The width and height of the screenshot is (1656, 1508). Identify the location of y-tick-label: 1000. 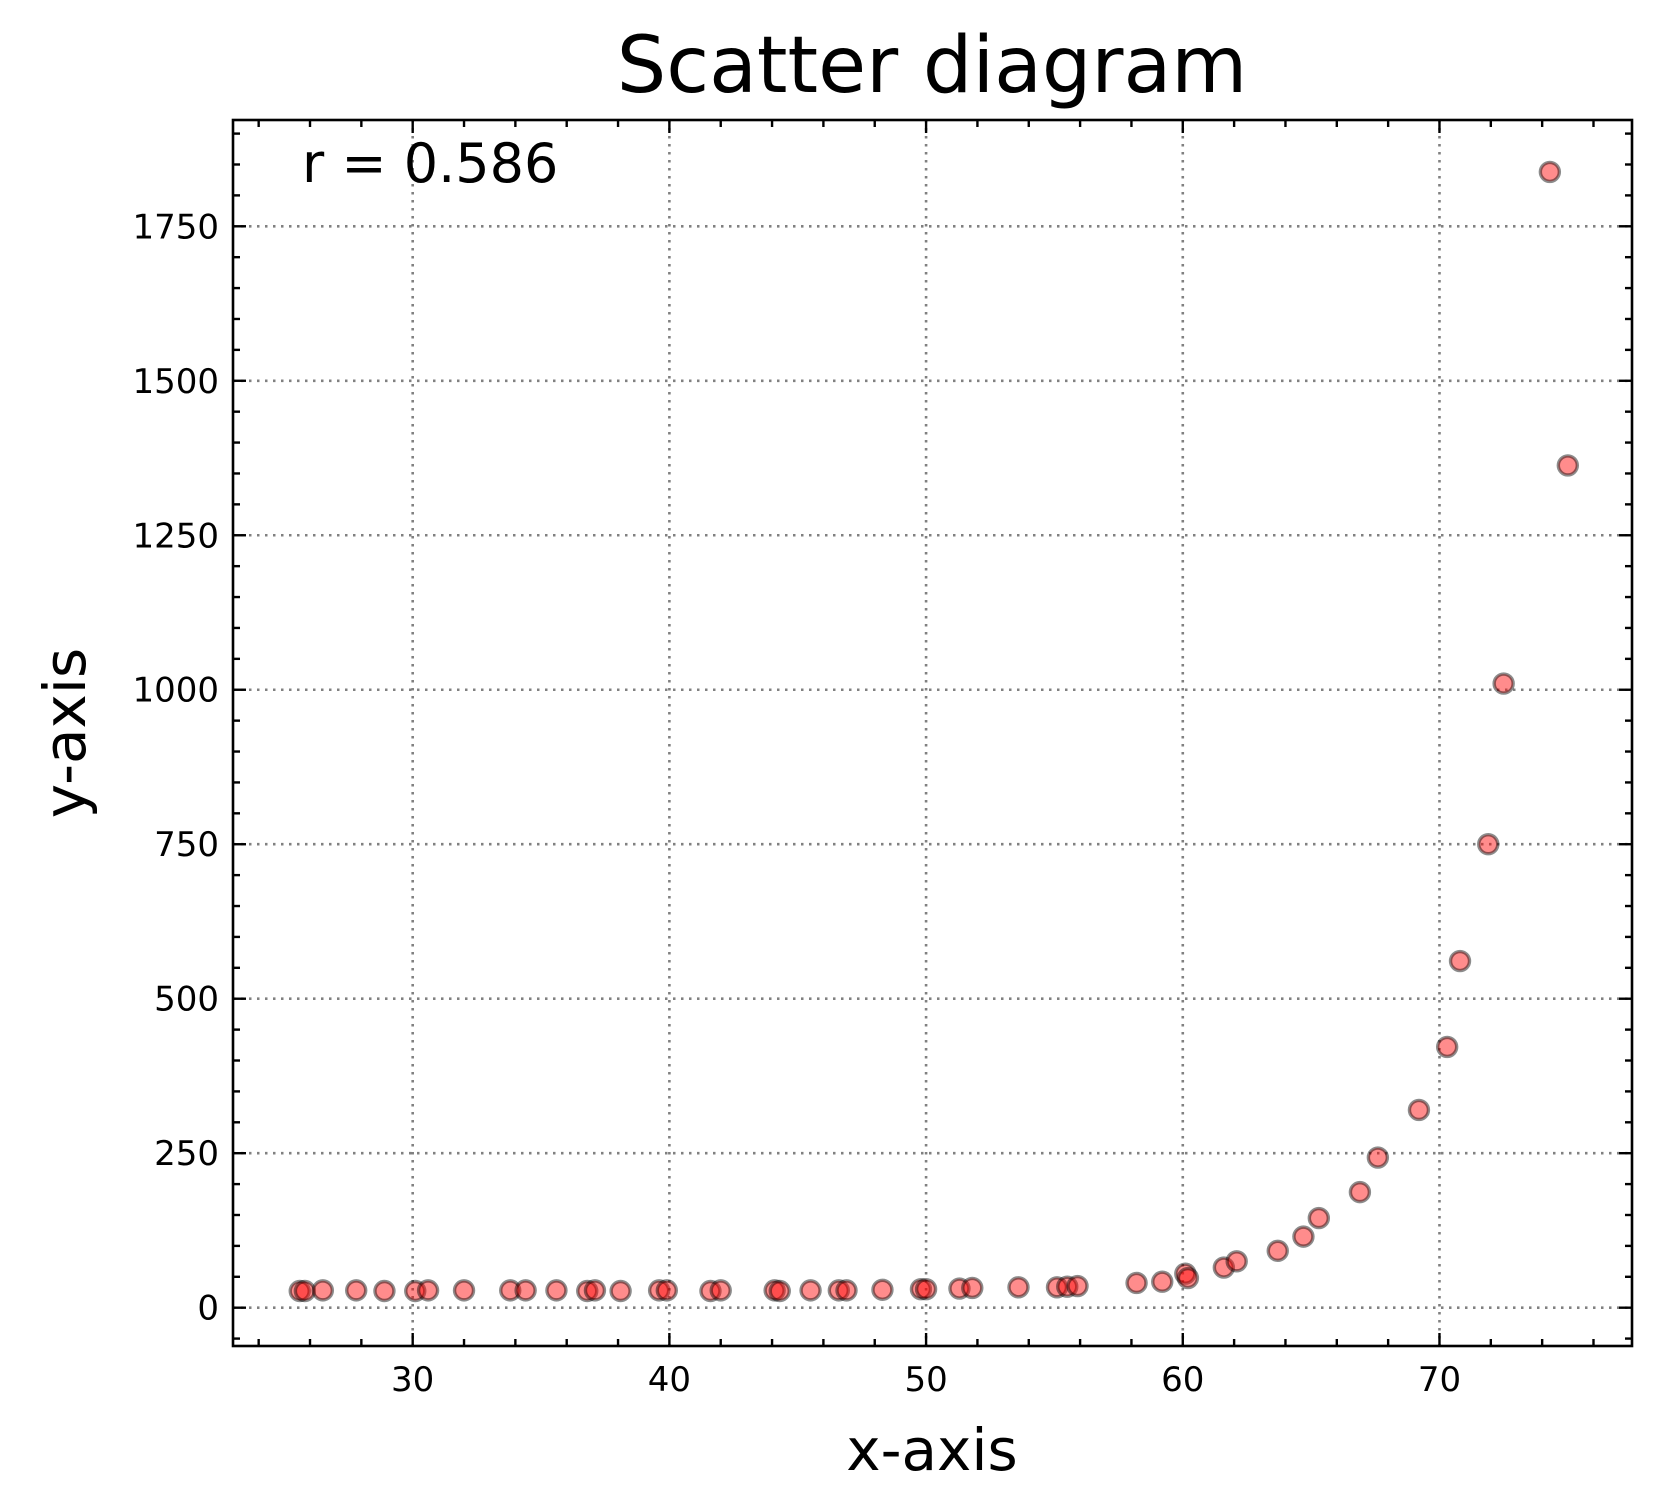
(175, 691).